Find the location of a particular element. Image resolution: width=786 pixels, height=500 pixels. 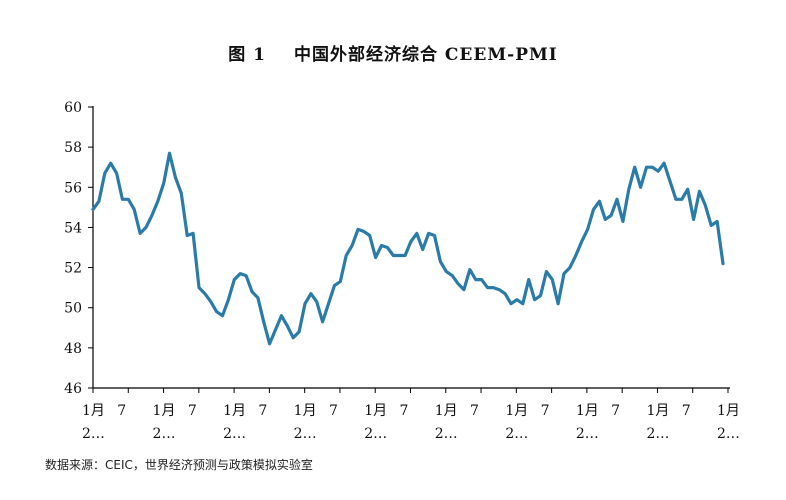

y-tick-label: 56 is located at coordinates (73, 188).